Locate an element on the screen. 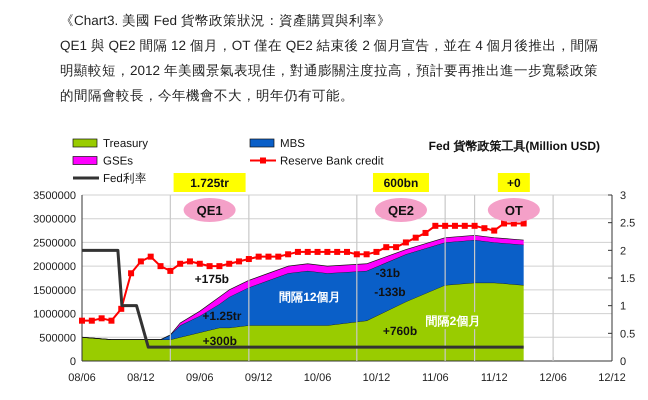 Image resolution: width=648 pixels, height=400 pixels. annotation: -31b is located at coordinates (387, 273).